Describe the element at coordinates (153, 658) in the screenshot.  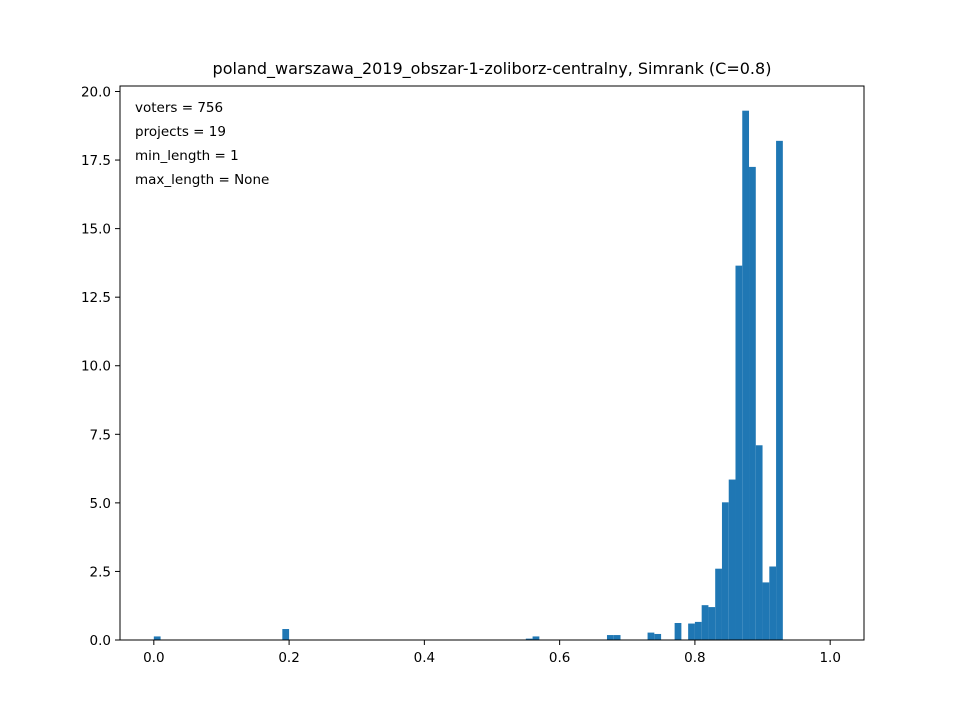
I see `x-tick-label: 0.0` at that location.